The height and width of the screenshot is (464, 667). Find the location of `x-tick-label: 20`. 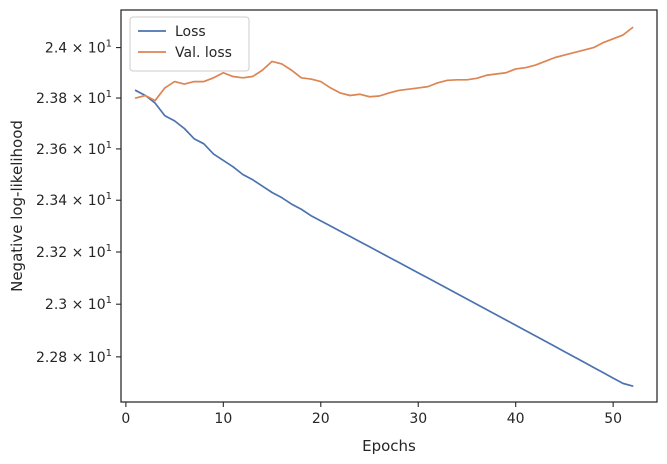

x-tick-label: 20 is located at coordinates (321, 419).